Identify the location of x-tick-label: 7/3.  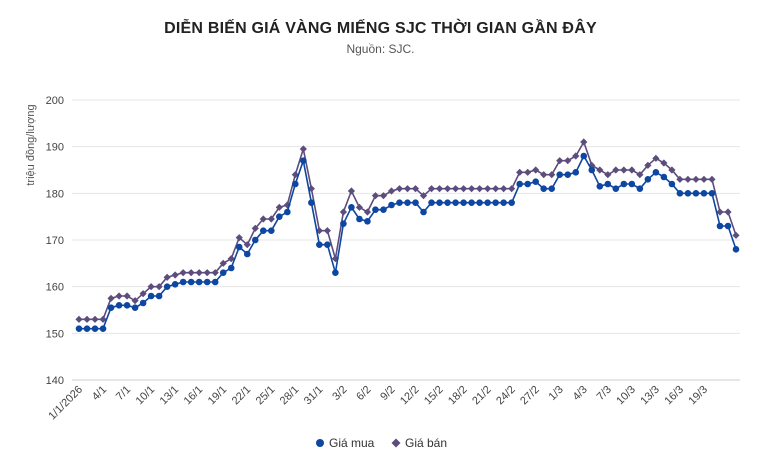
(604, 393).